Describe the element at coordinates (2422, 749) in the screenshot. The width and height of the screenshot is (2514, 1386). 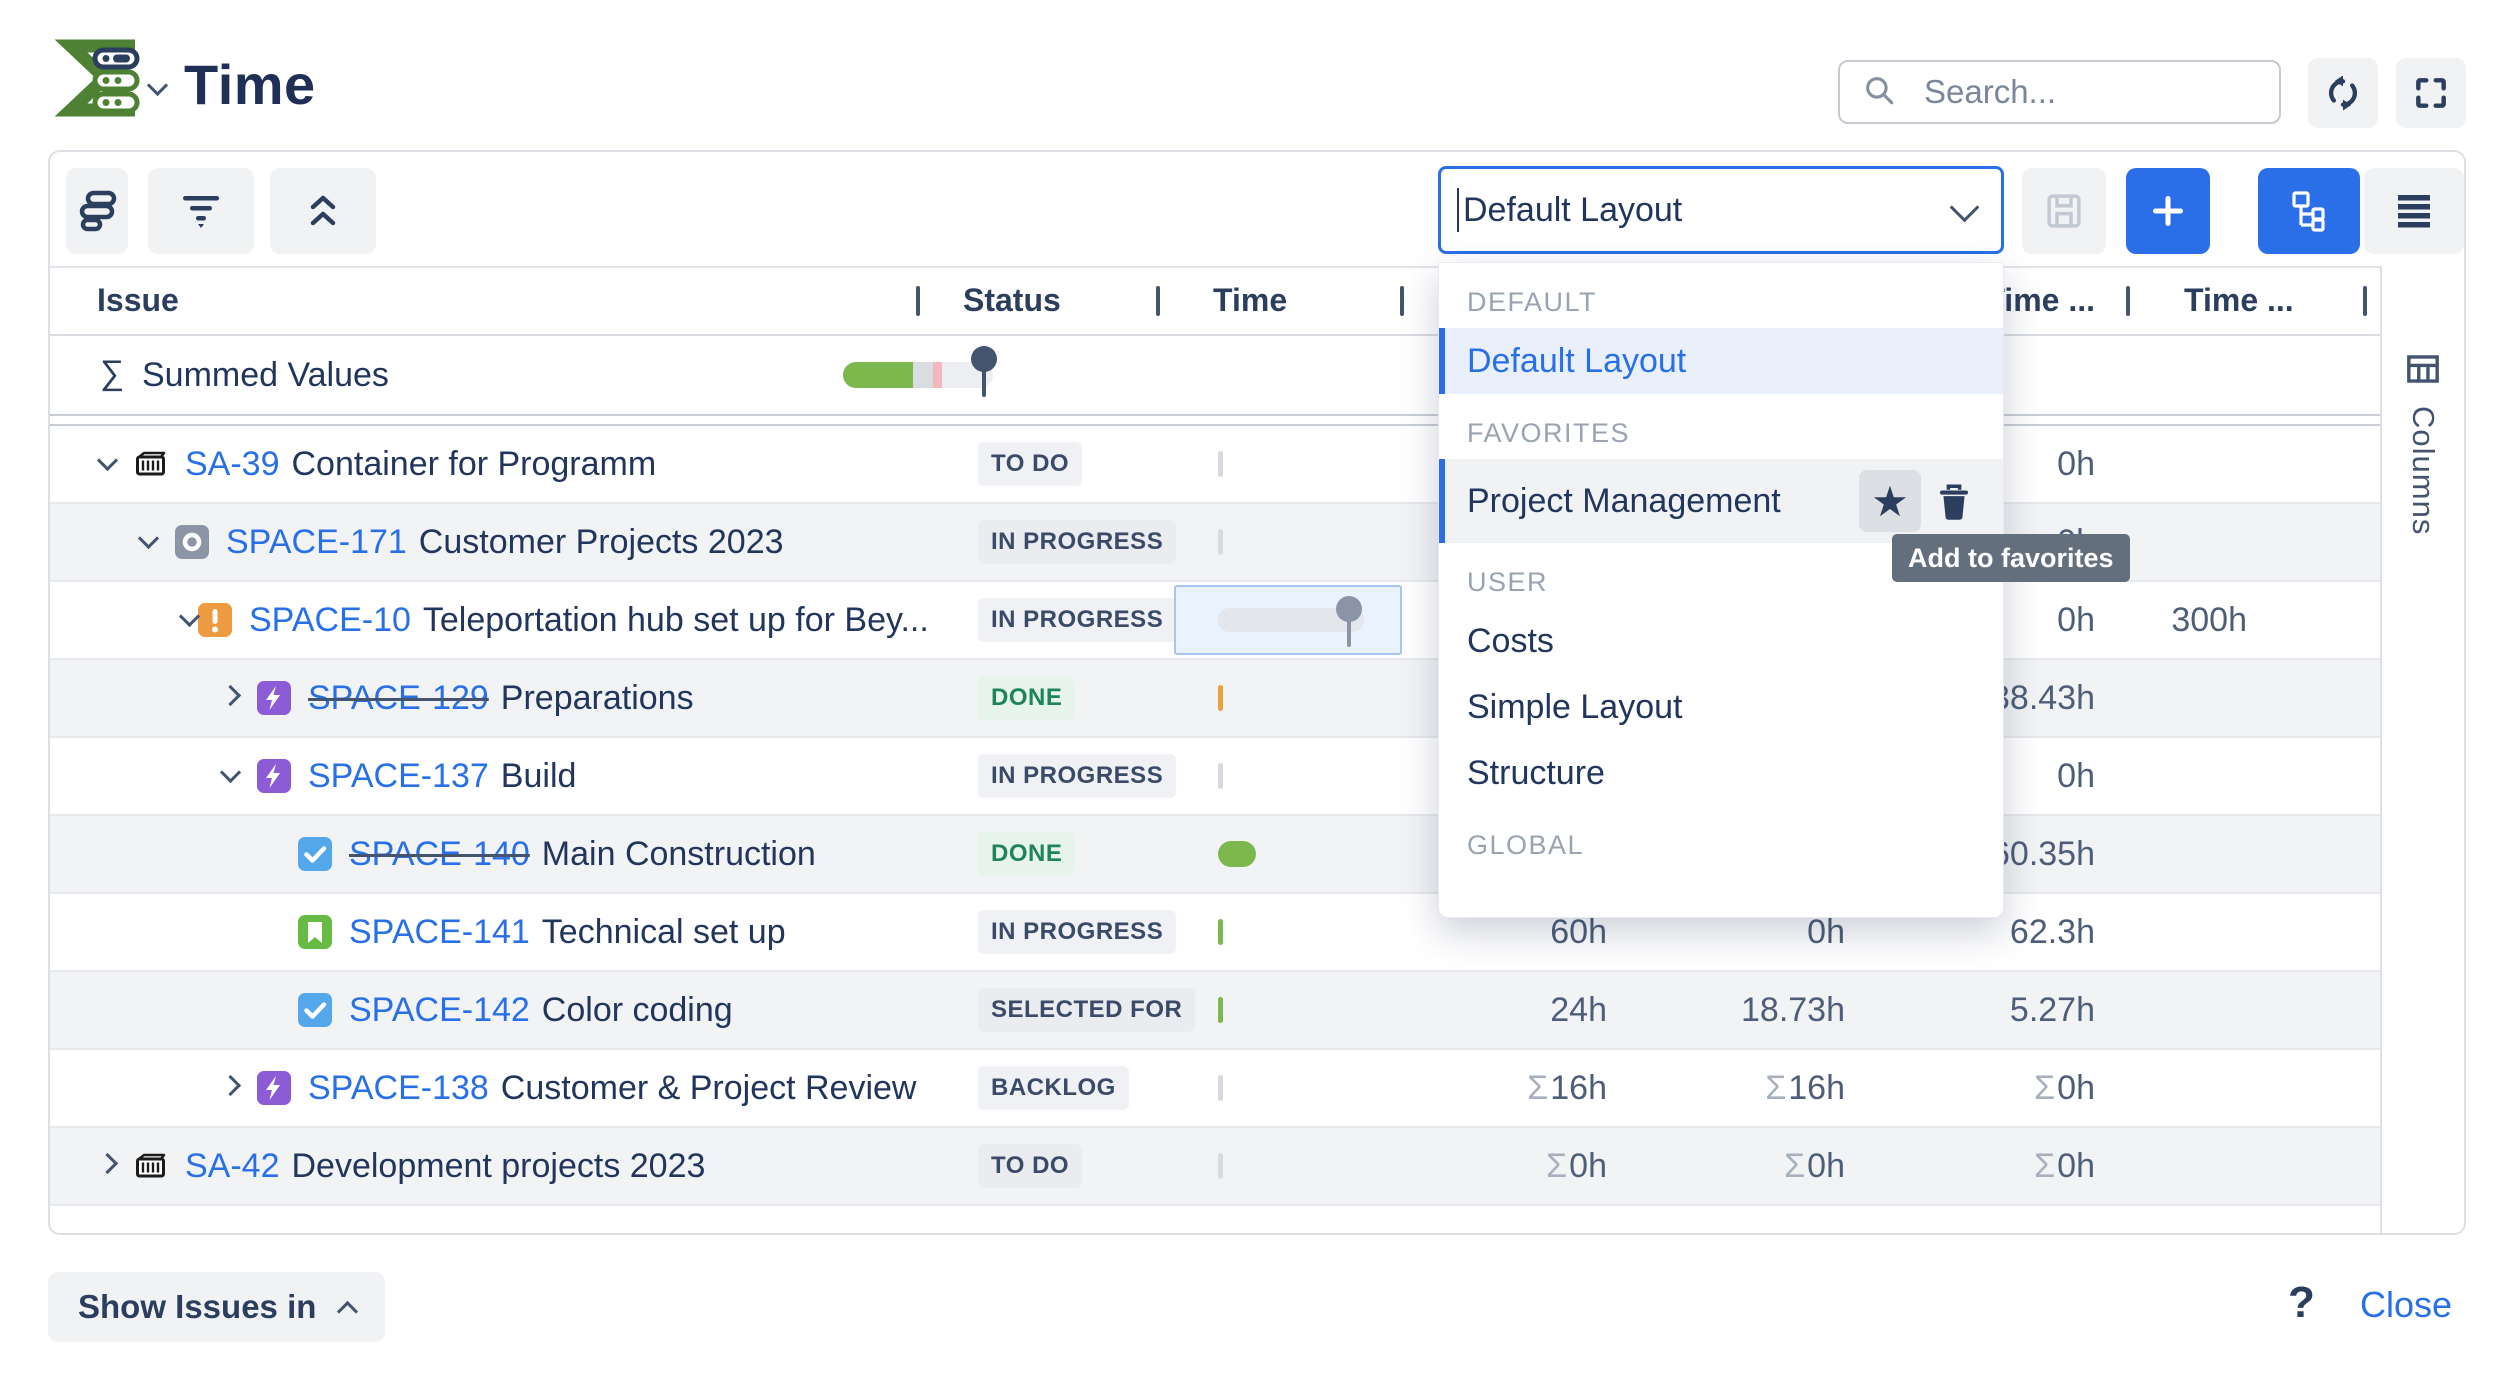
I see `columns-sidebar-toggle: Columns` at that location.